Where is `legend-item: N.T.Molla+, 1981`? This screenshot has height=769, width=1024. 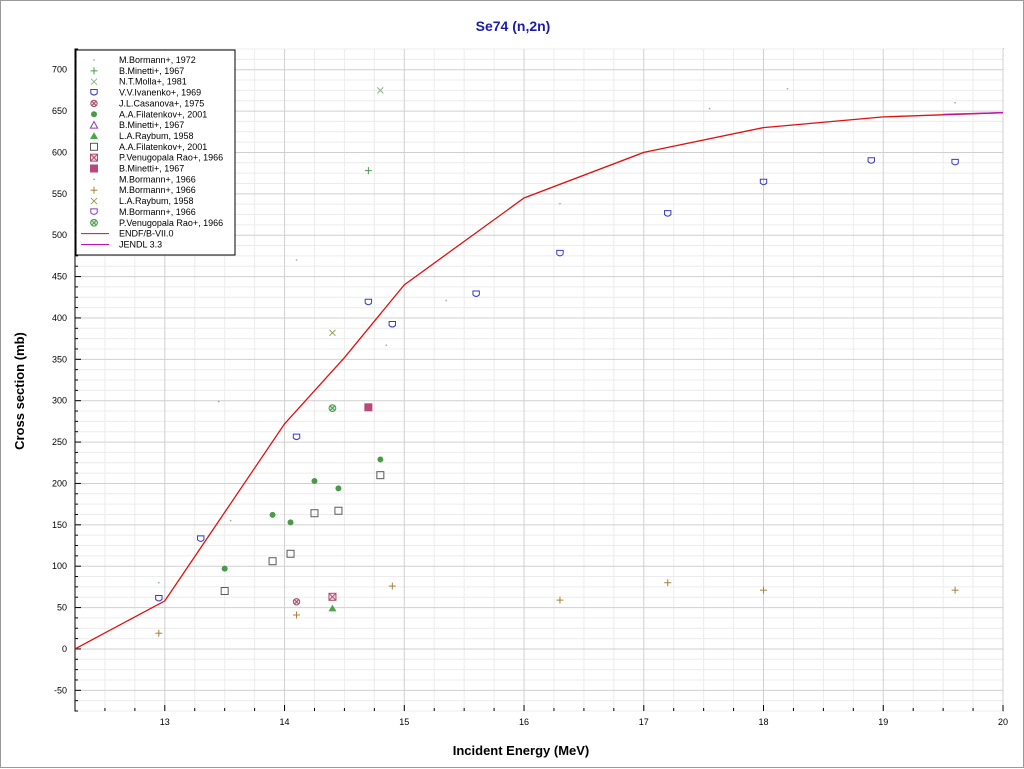 legend-item: N.T.Molla+, 1981 is located at coordinates (138, 82).